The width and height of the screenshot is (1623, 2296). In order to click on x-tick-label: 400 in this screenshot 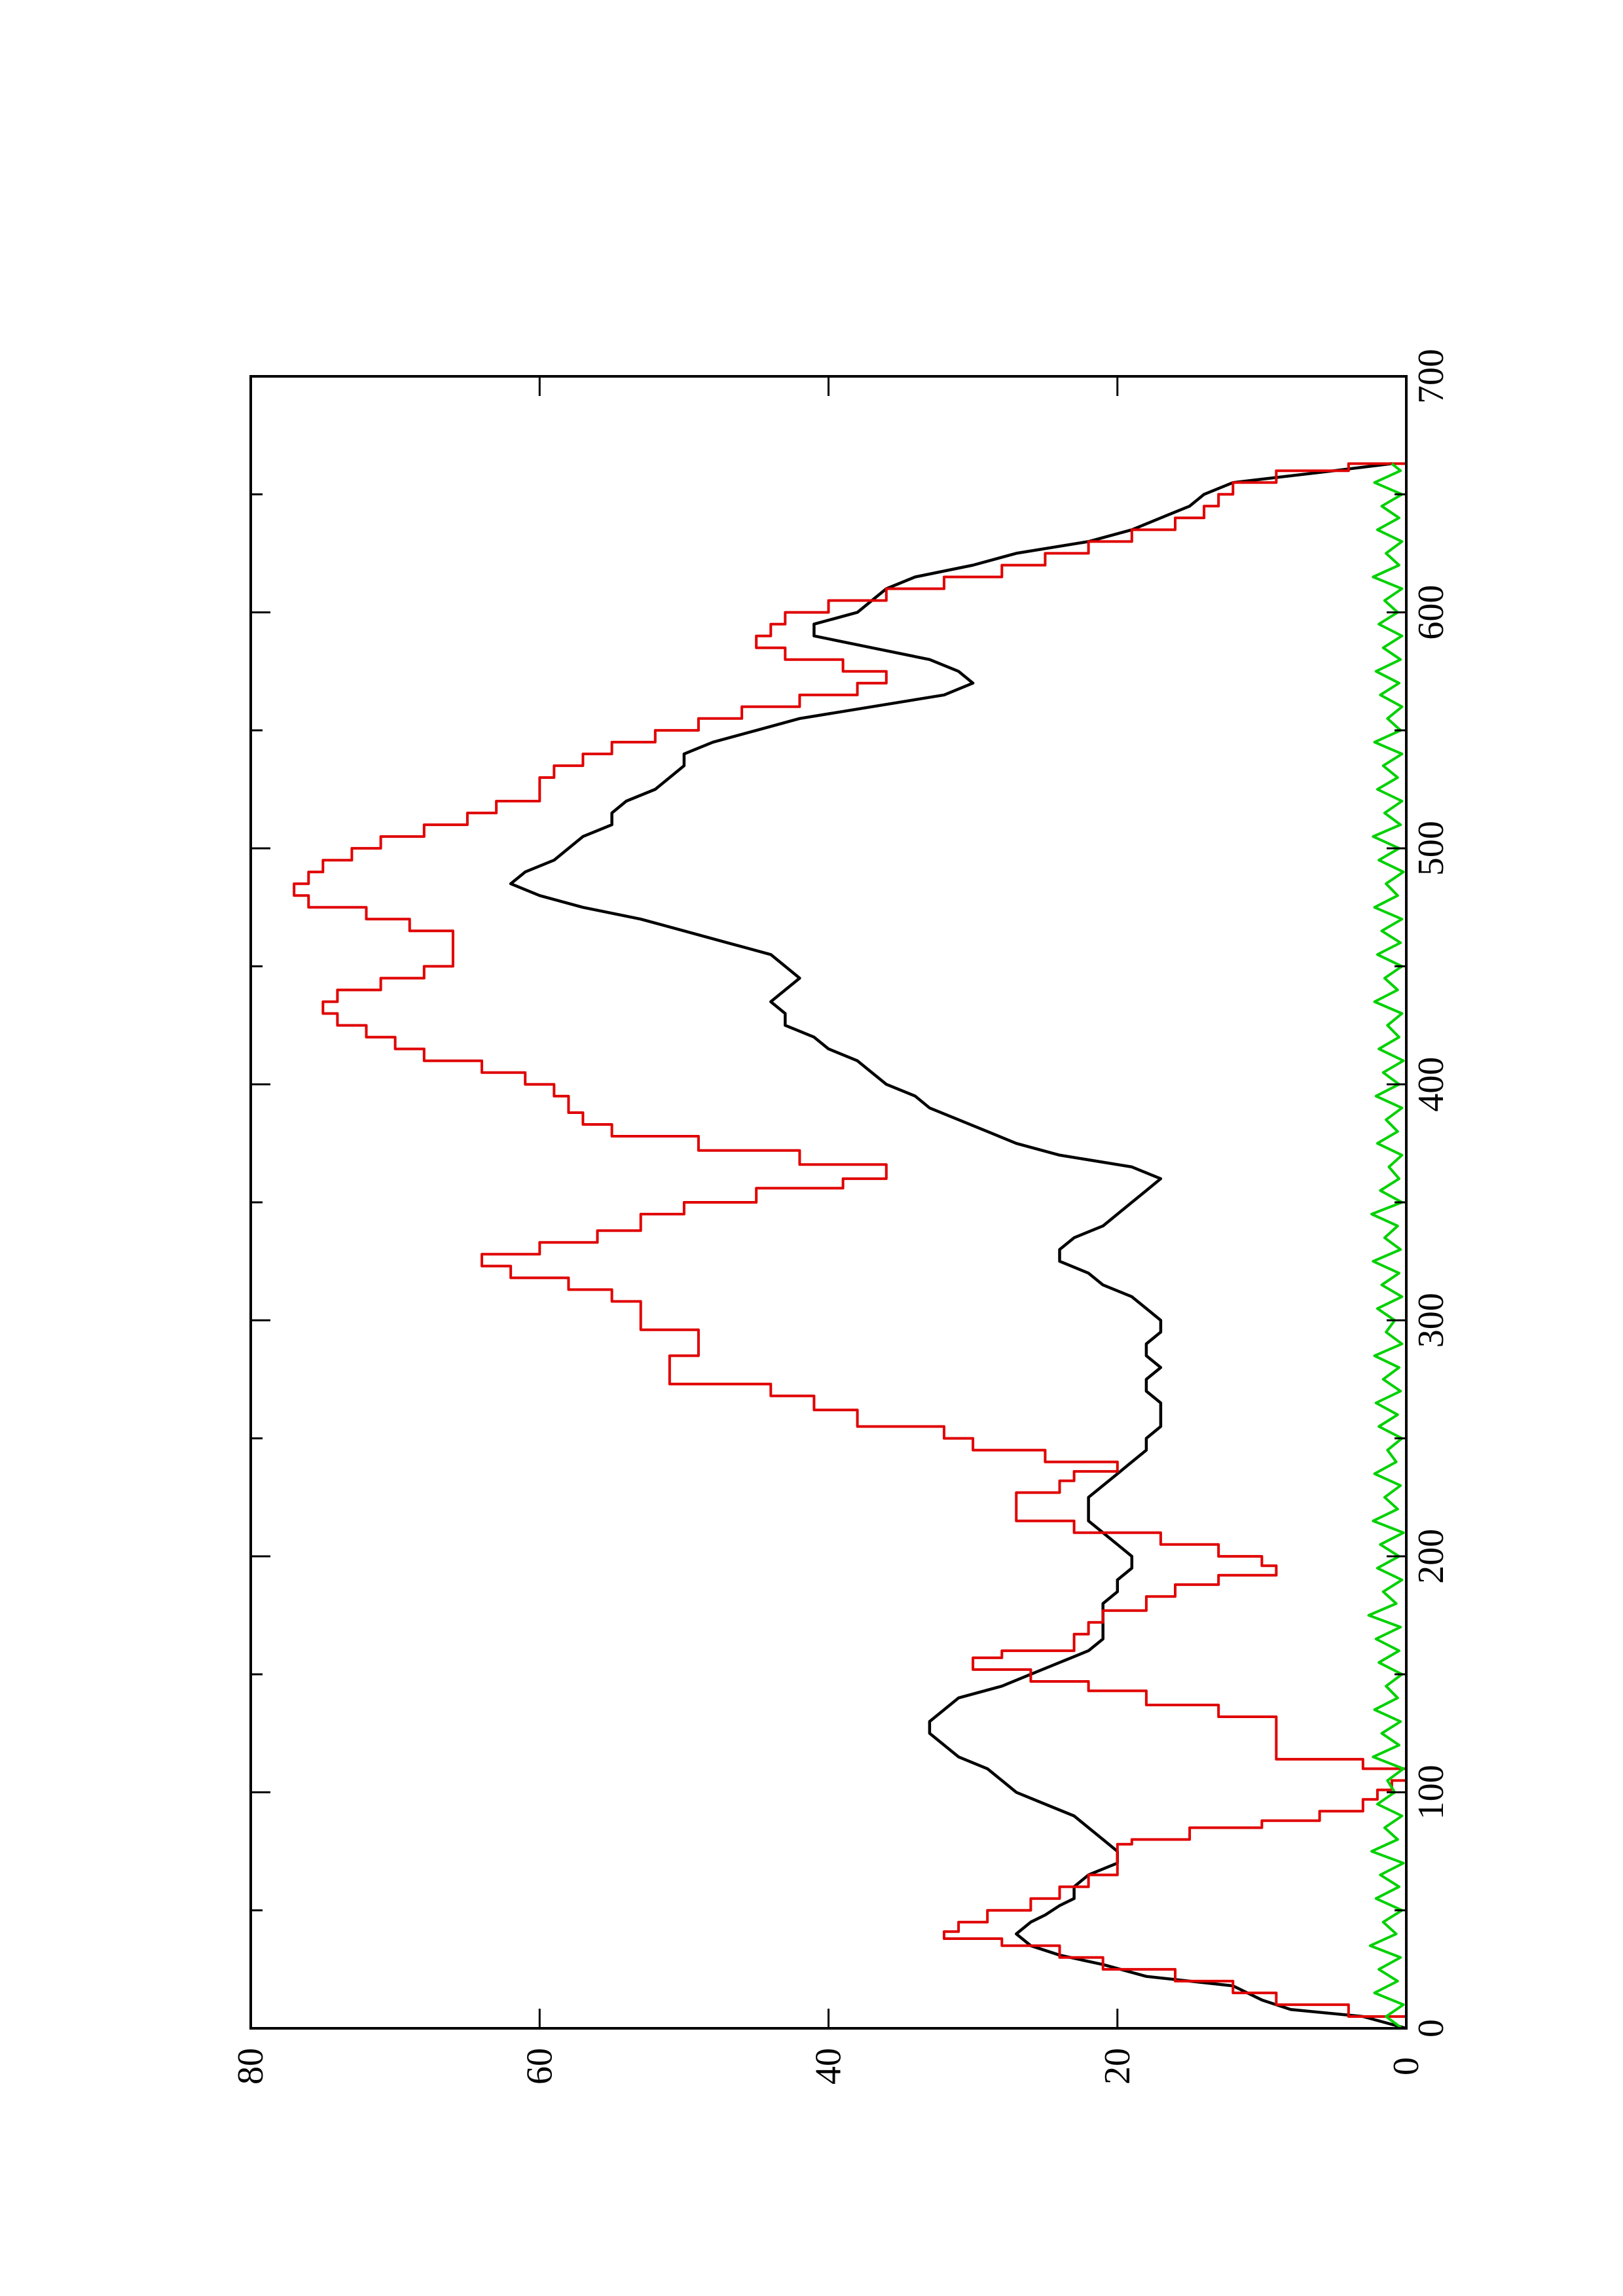, I will do `click(1431, 1084)`.